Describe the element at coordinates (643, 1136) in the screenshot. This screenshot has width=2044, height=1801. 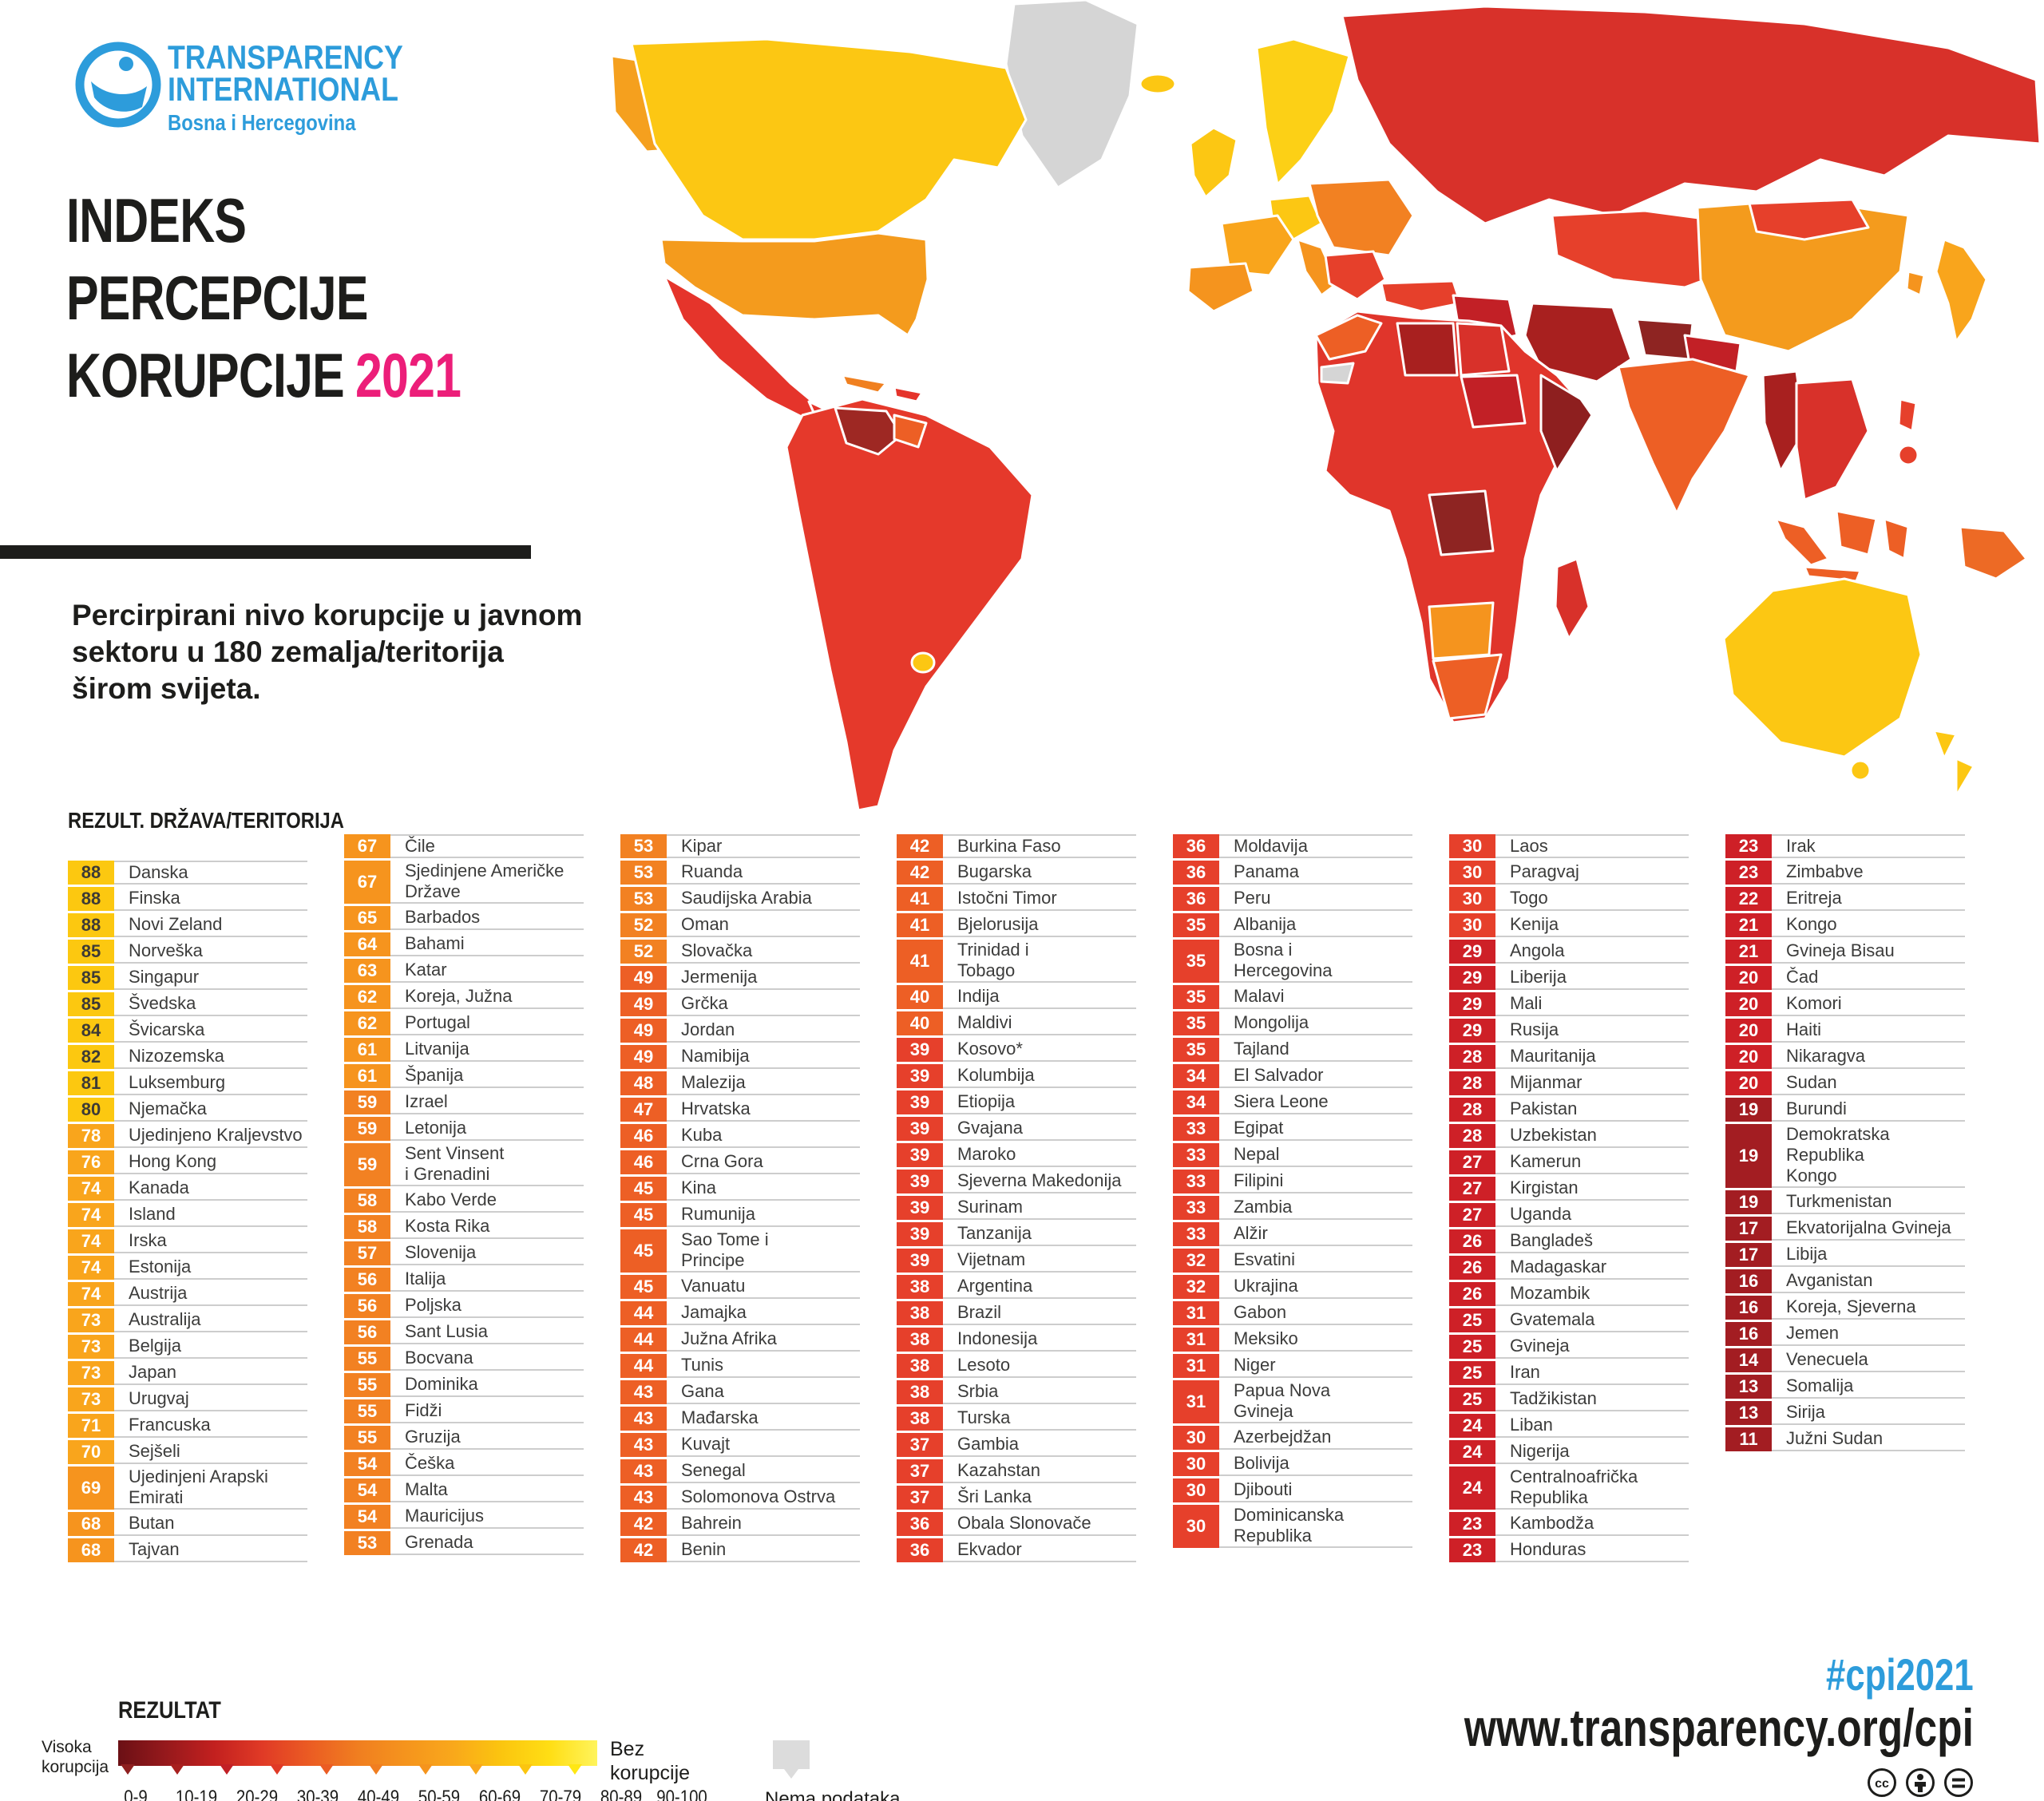
I see `score-cell: 46` at that location.